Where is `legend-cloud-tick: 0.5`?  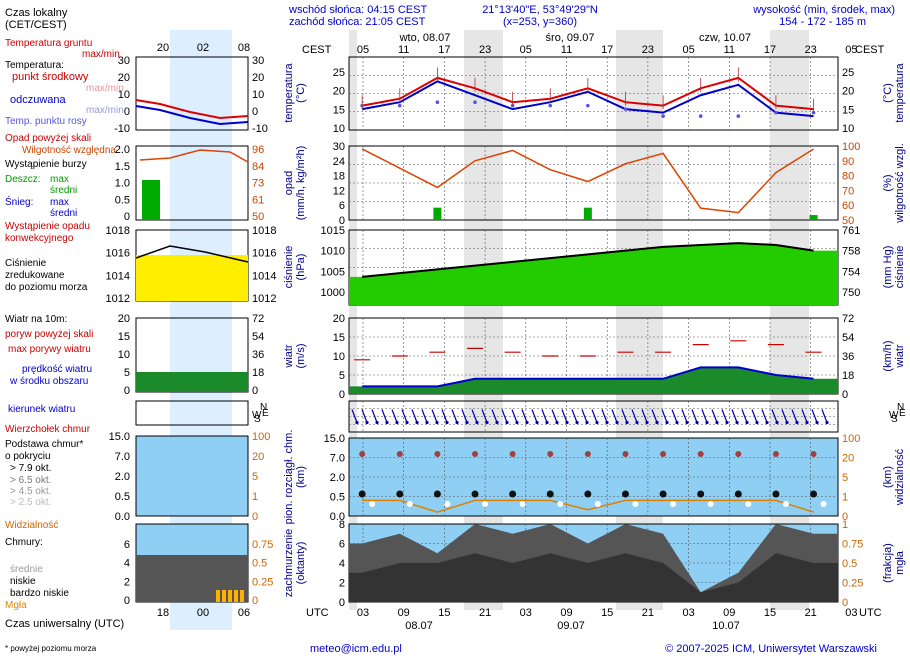
legend-cloud-tick: 0.5 is located at coordinates (122, 497).